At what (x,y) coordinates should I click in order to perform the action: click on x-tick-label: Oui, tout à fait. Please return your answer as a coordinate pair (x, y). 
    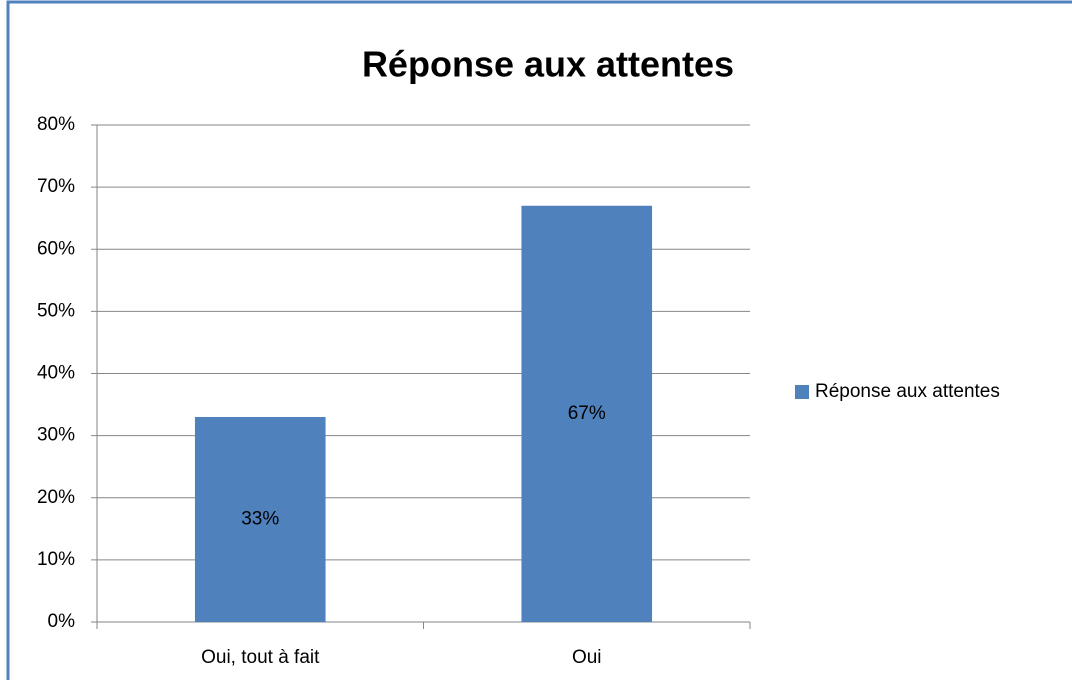
    Looking at the image, I should click on (260, 657).